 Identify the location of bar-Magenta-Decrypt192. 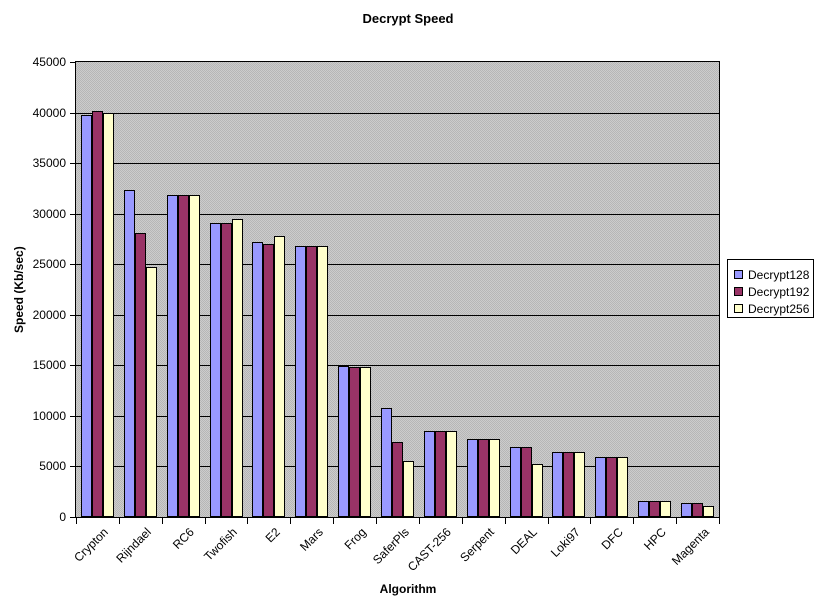
(697, 510).